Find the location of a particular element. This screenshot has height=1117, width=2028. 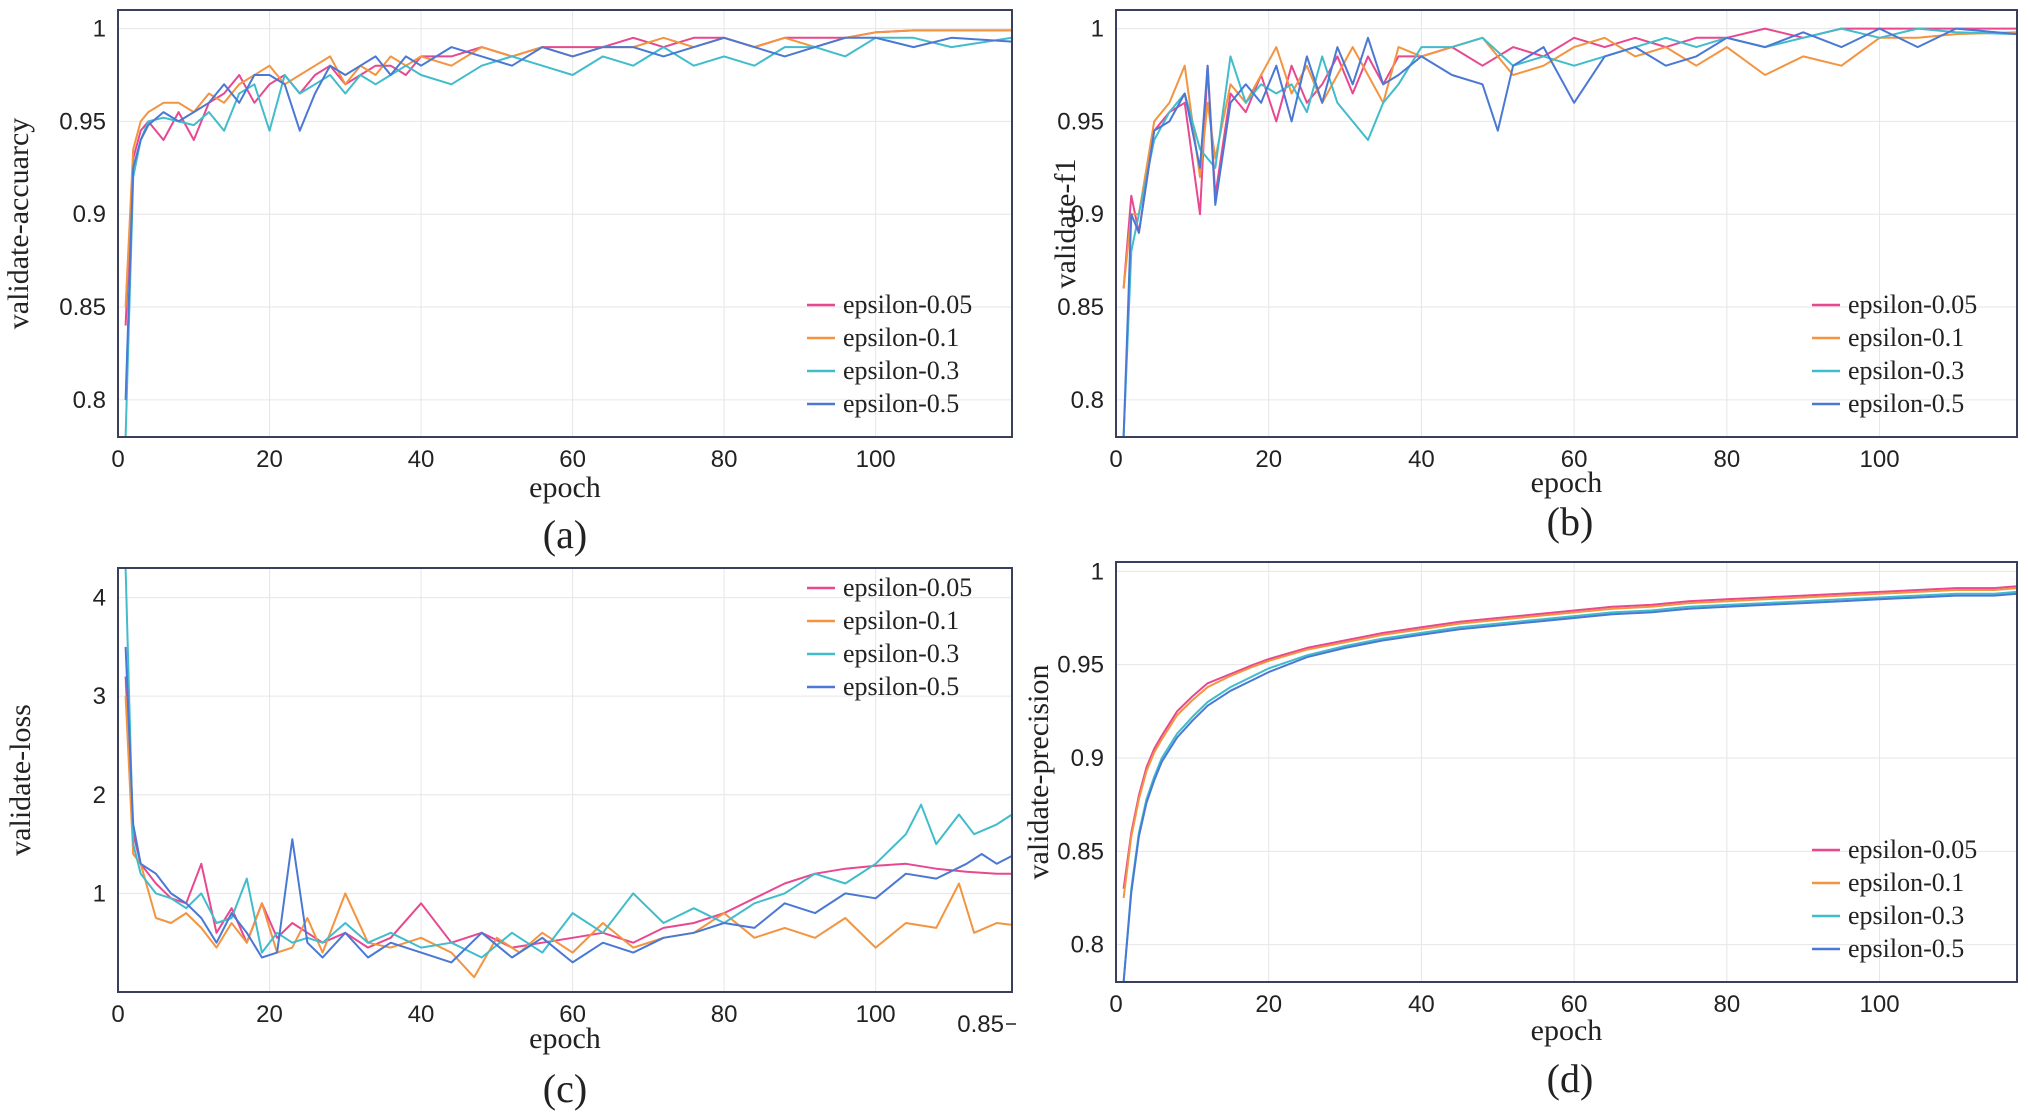

y-axis-label: validate-loss is located at coordinates (20, 780).